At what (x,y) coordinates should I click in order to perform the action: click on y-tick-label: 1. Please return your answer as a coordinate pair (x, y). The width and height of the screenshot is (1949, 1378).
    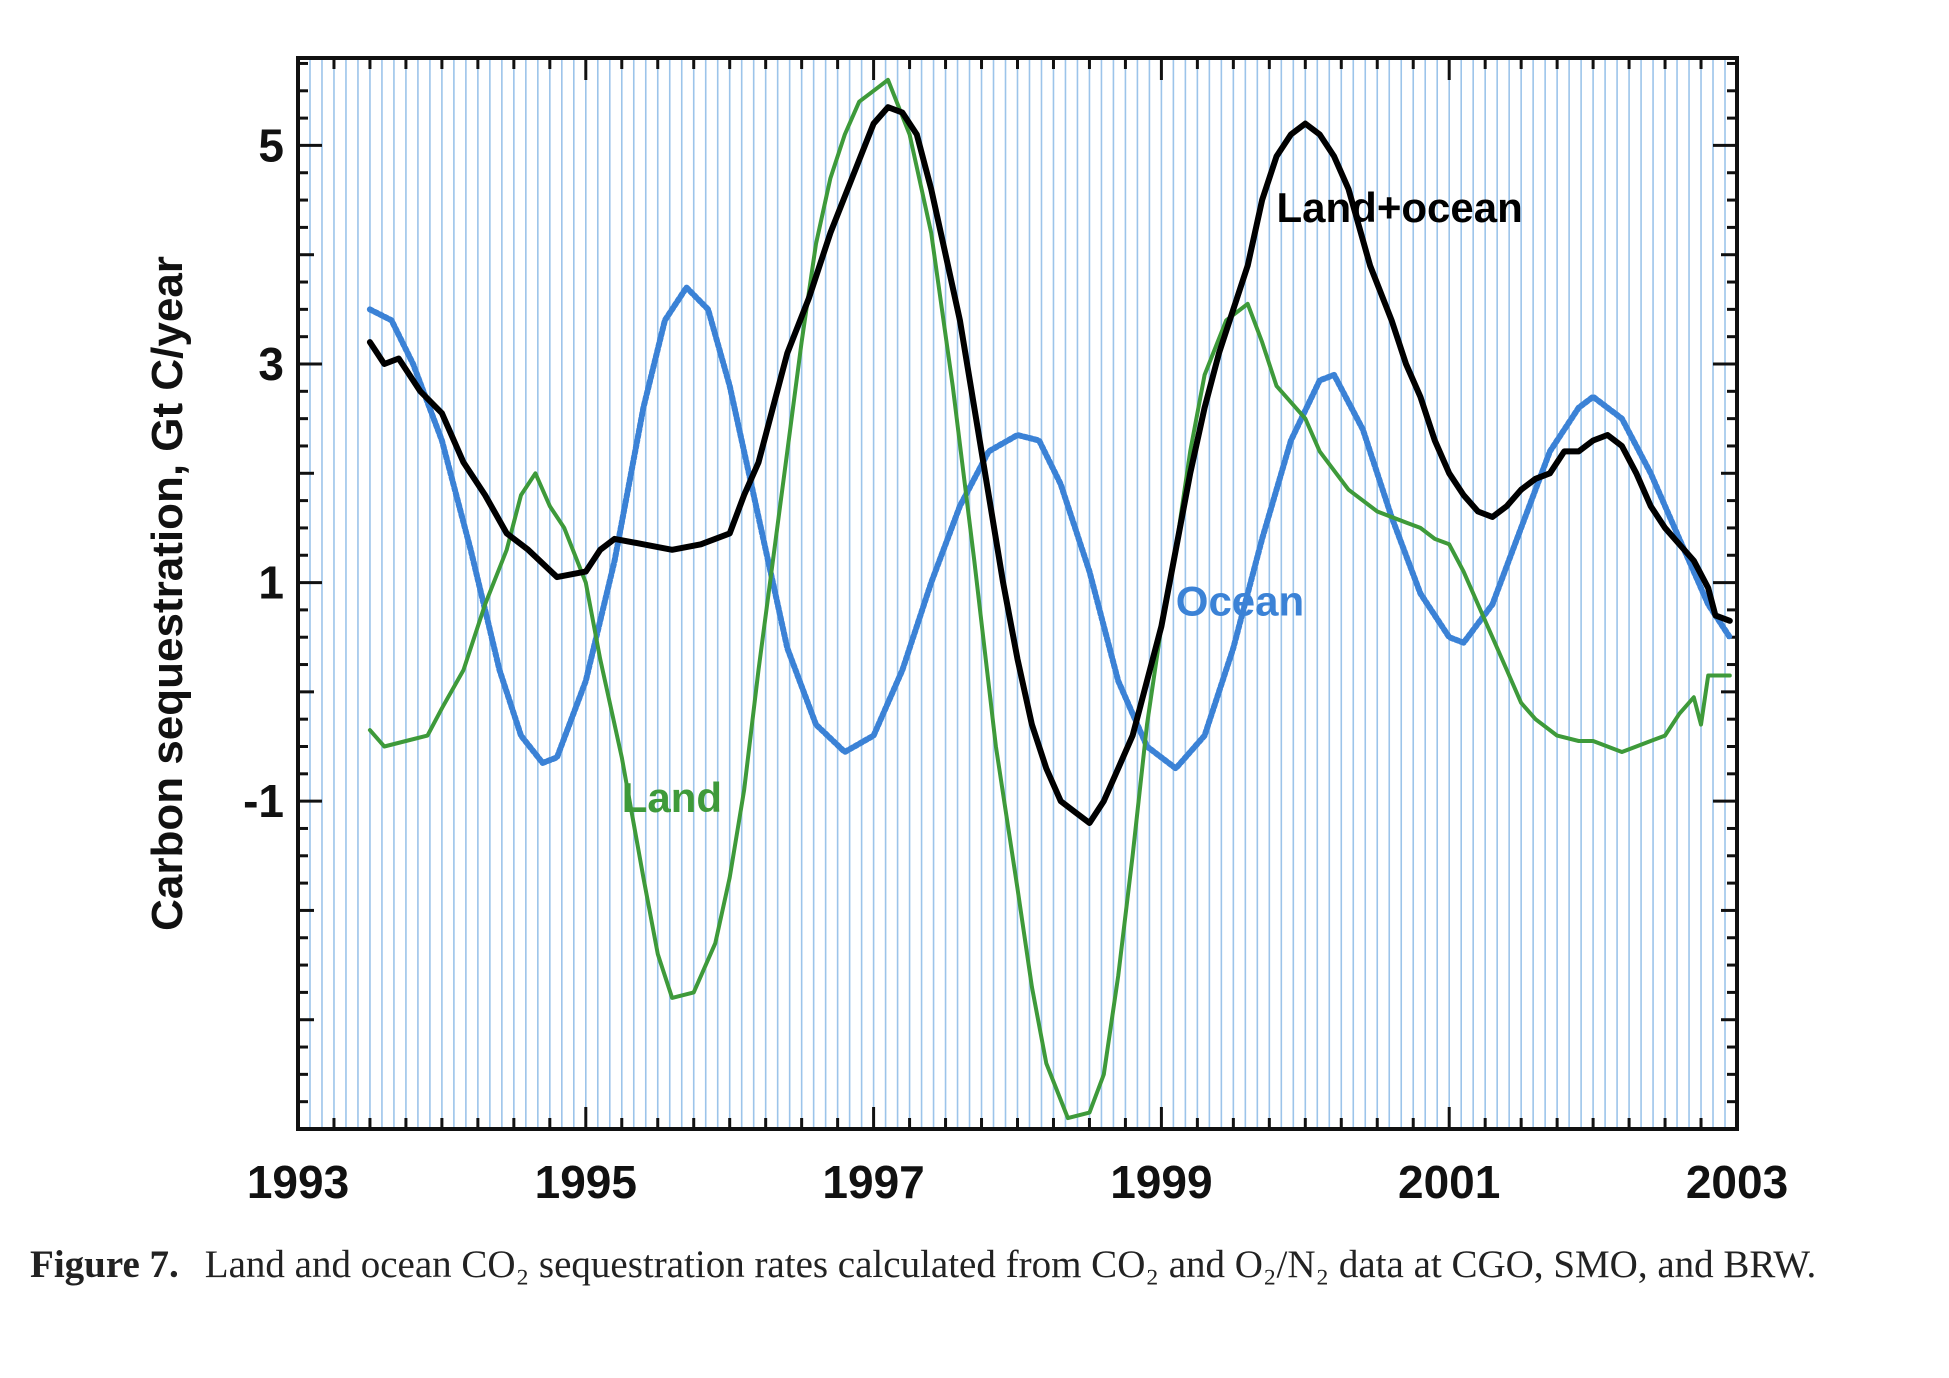
    Looking at the image, I should click on (271, 583).